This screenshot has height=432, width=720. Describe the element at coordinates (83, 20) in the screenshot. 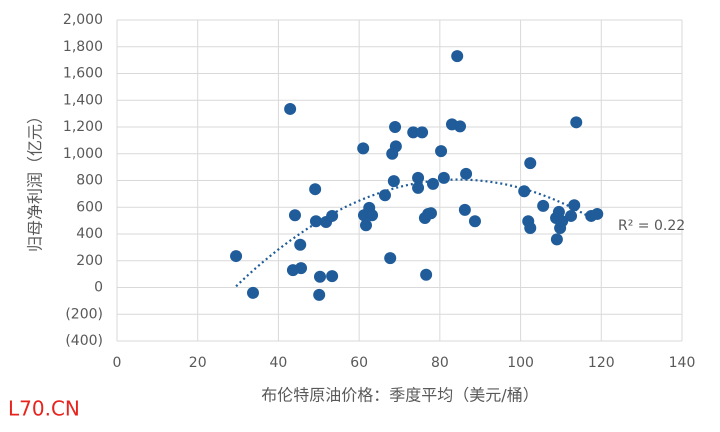

I see `y-tick-label: 2,000` at that location.